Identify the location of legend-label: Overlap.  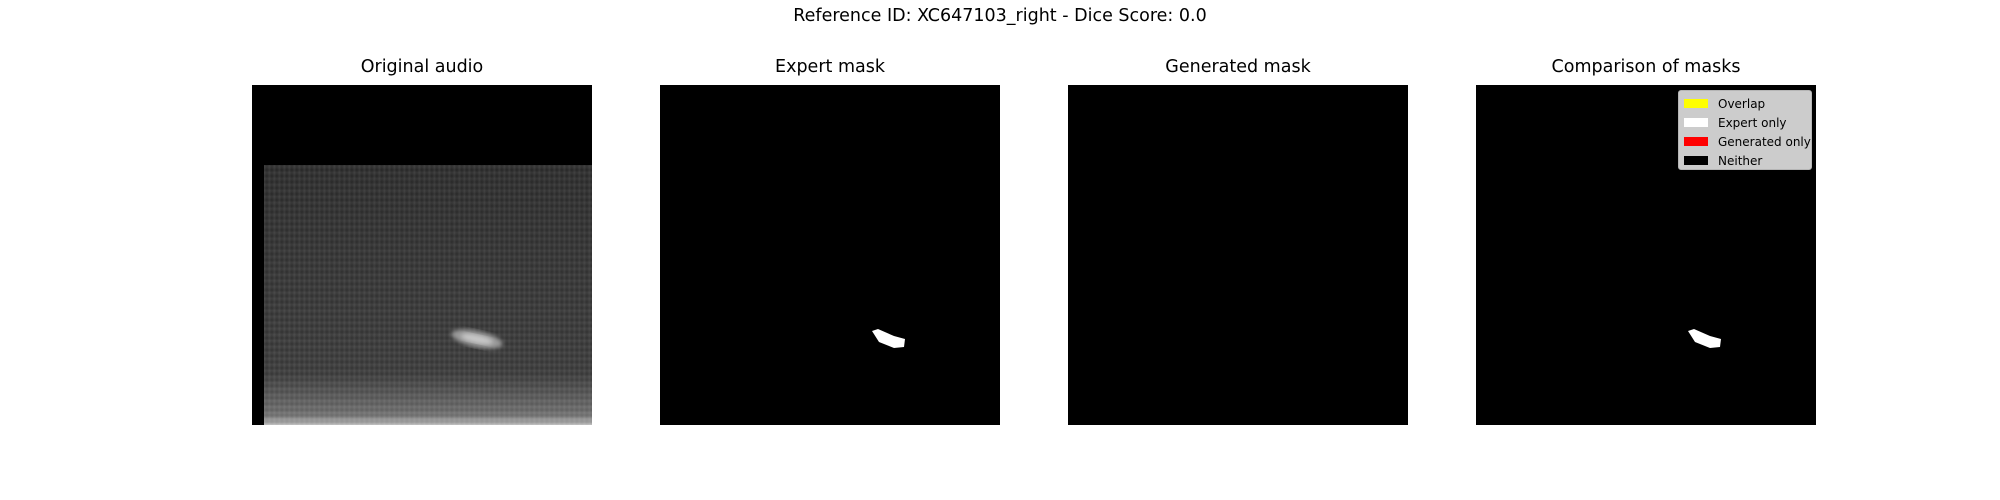
(1742, 103).